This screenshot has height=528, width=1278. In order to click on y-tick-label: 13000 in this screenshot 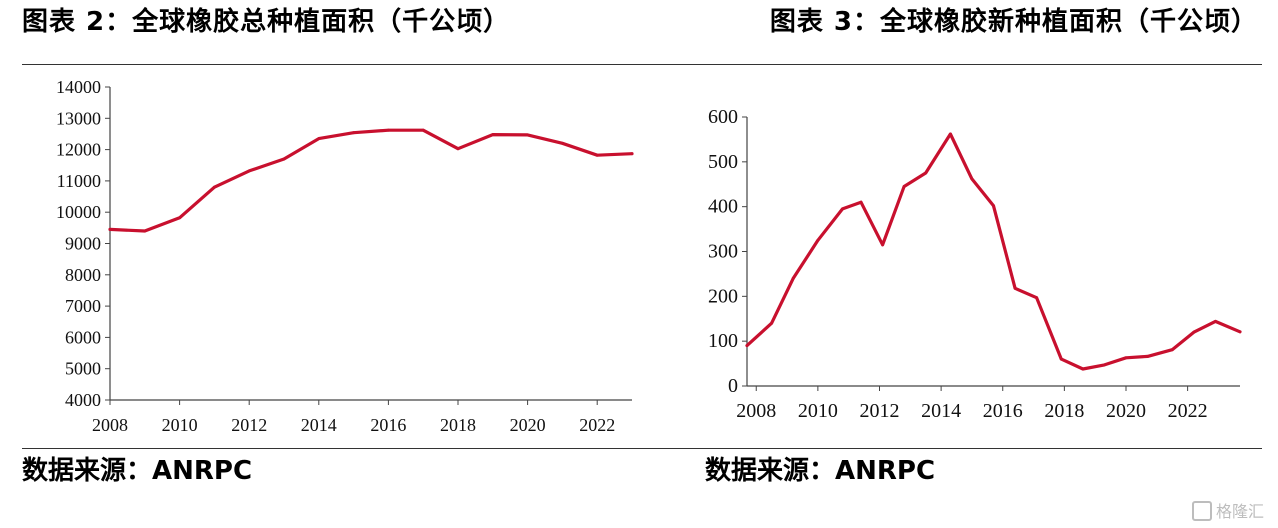, I will do `click(78, 118)`.